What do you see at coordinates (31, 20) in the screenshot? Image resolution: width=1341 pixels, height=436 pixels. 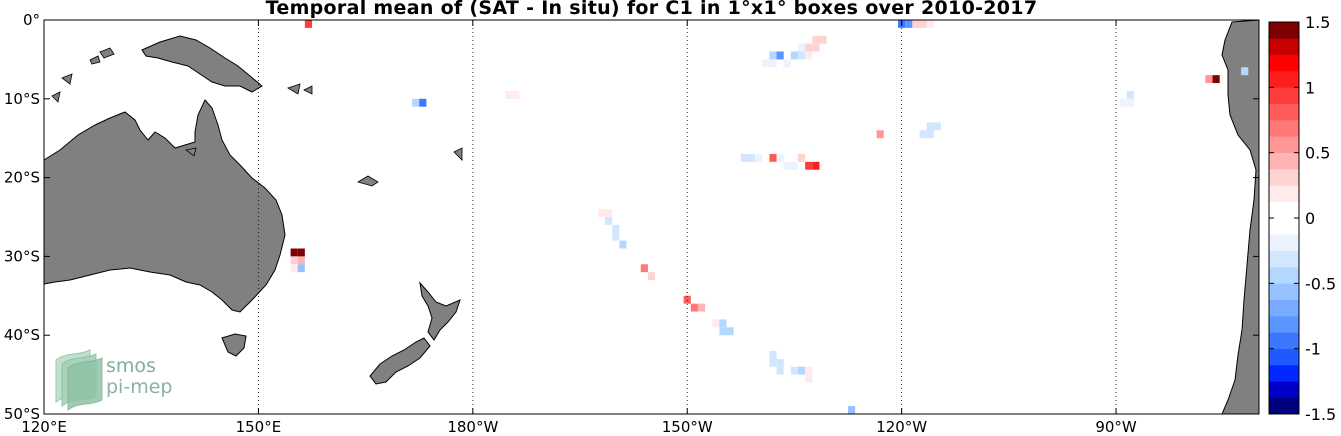 I see `y-tick-label: 0°` at bounding box center [31, 20].